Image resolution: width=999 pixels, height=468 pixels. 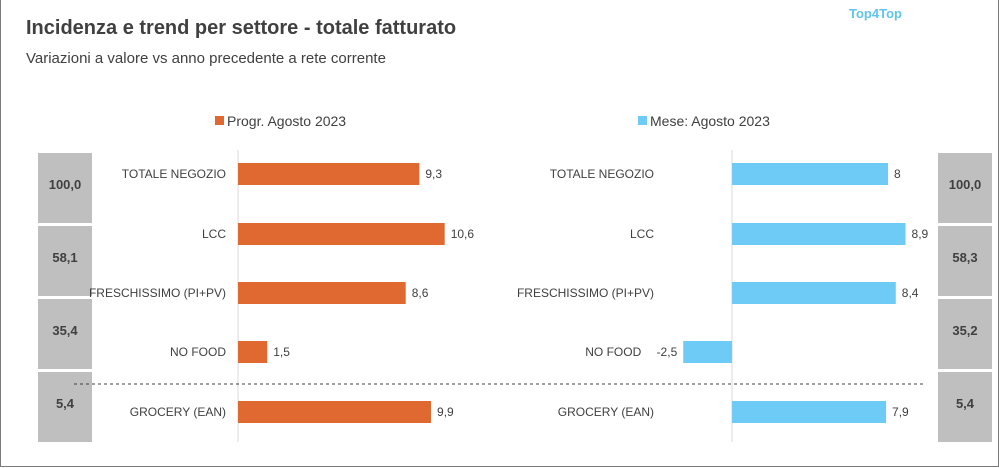 What do you see at coordinates (281, 352) in the screenshot?
I see `value-label-left: 1,5` at bounding box center [281, 352].